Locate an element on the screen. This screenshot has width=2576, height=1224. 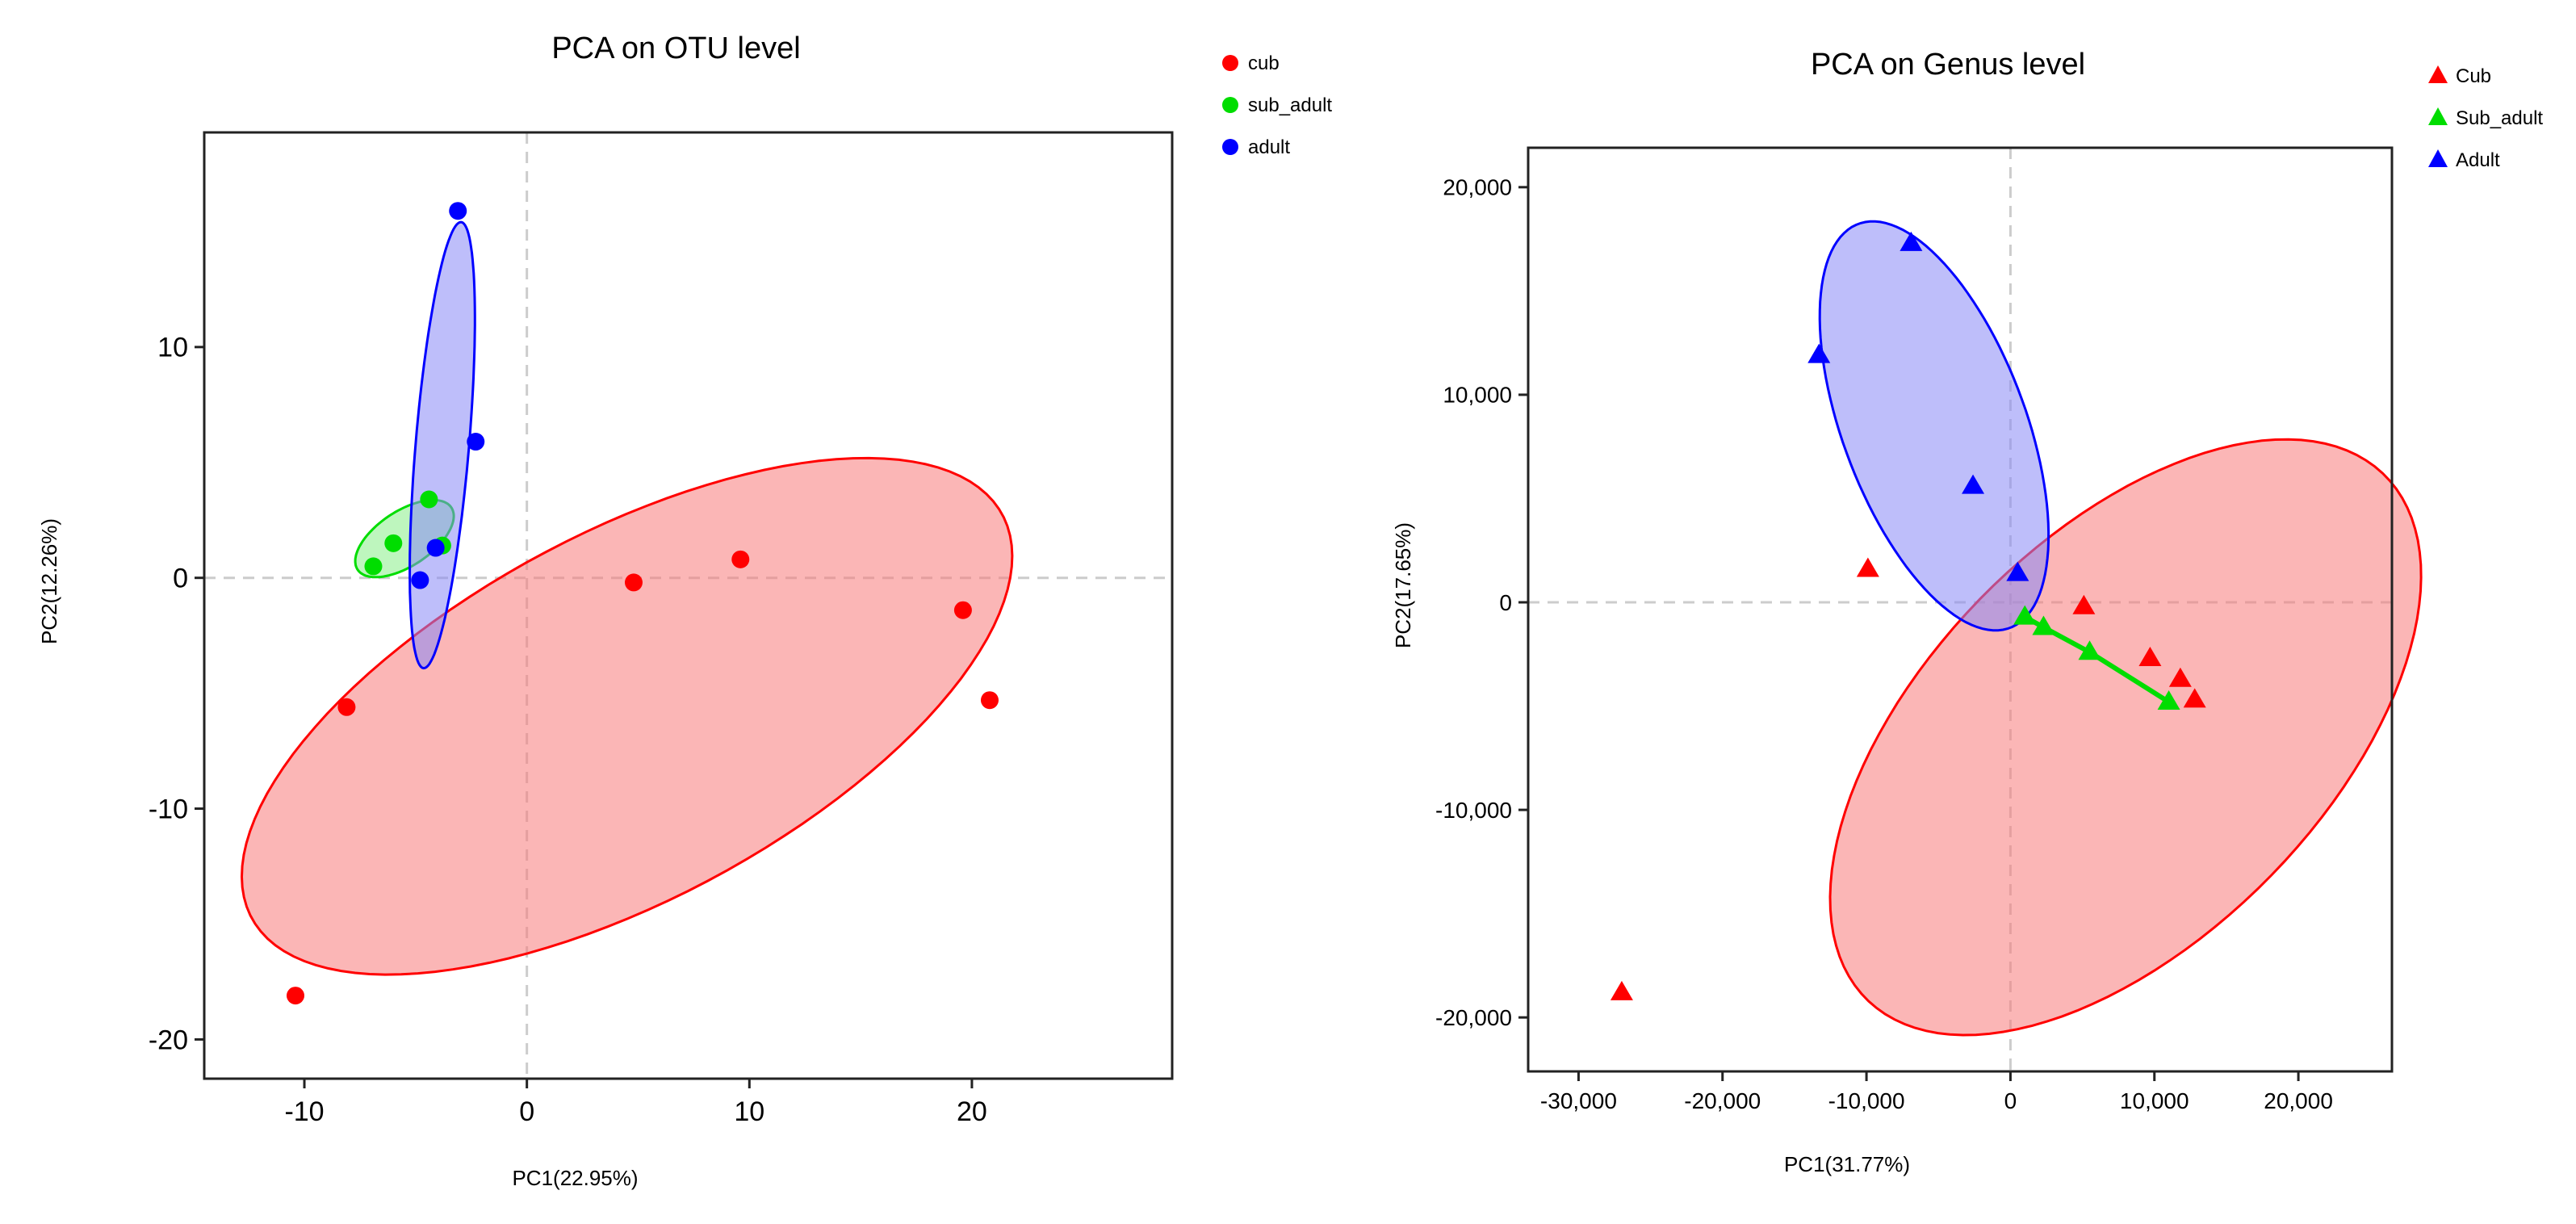
x-tick-label: -10,000 is located at coordinates (1866, 1100).